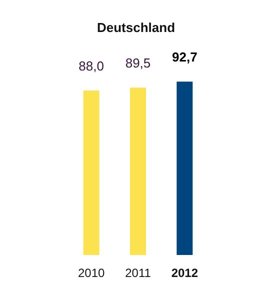 The image size is (272, 300). What do you see at coordinates (91, 66) in the screenshot?
I see `data-label: 88,0` at bounding box center [91, 66].